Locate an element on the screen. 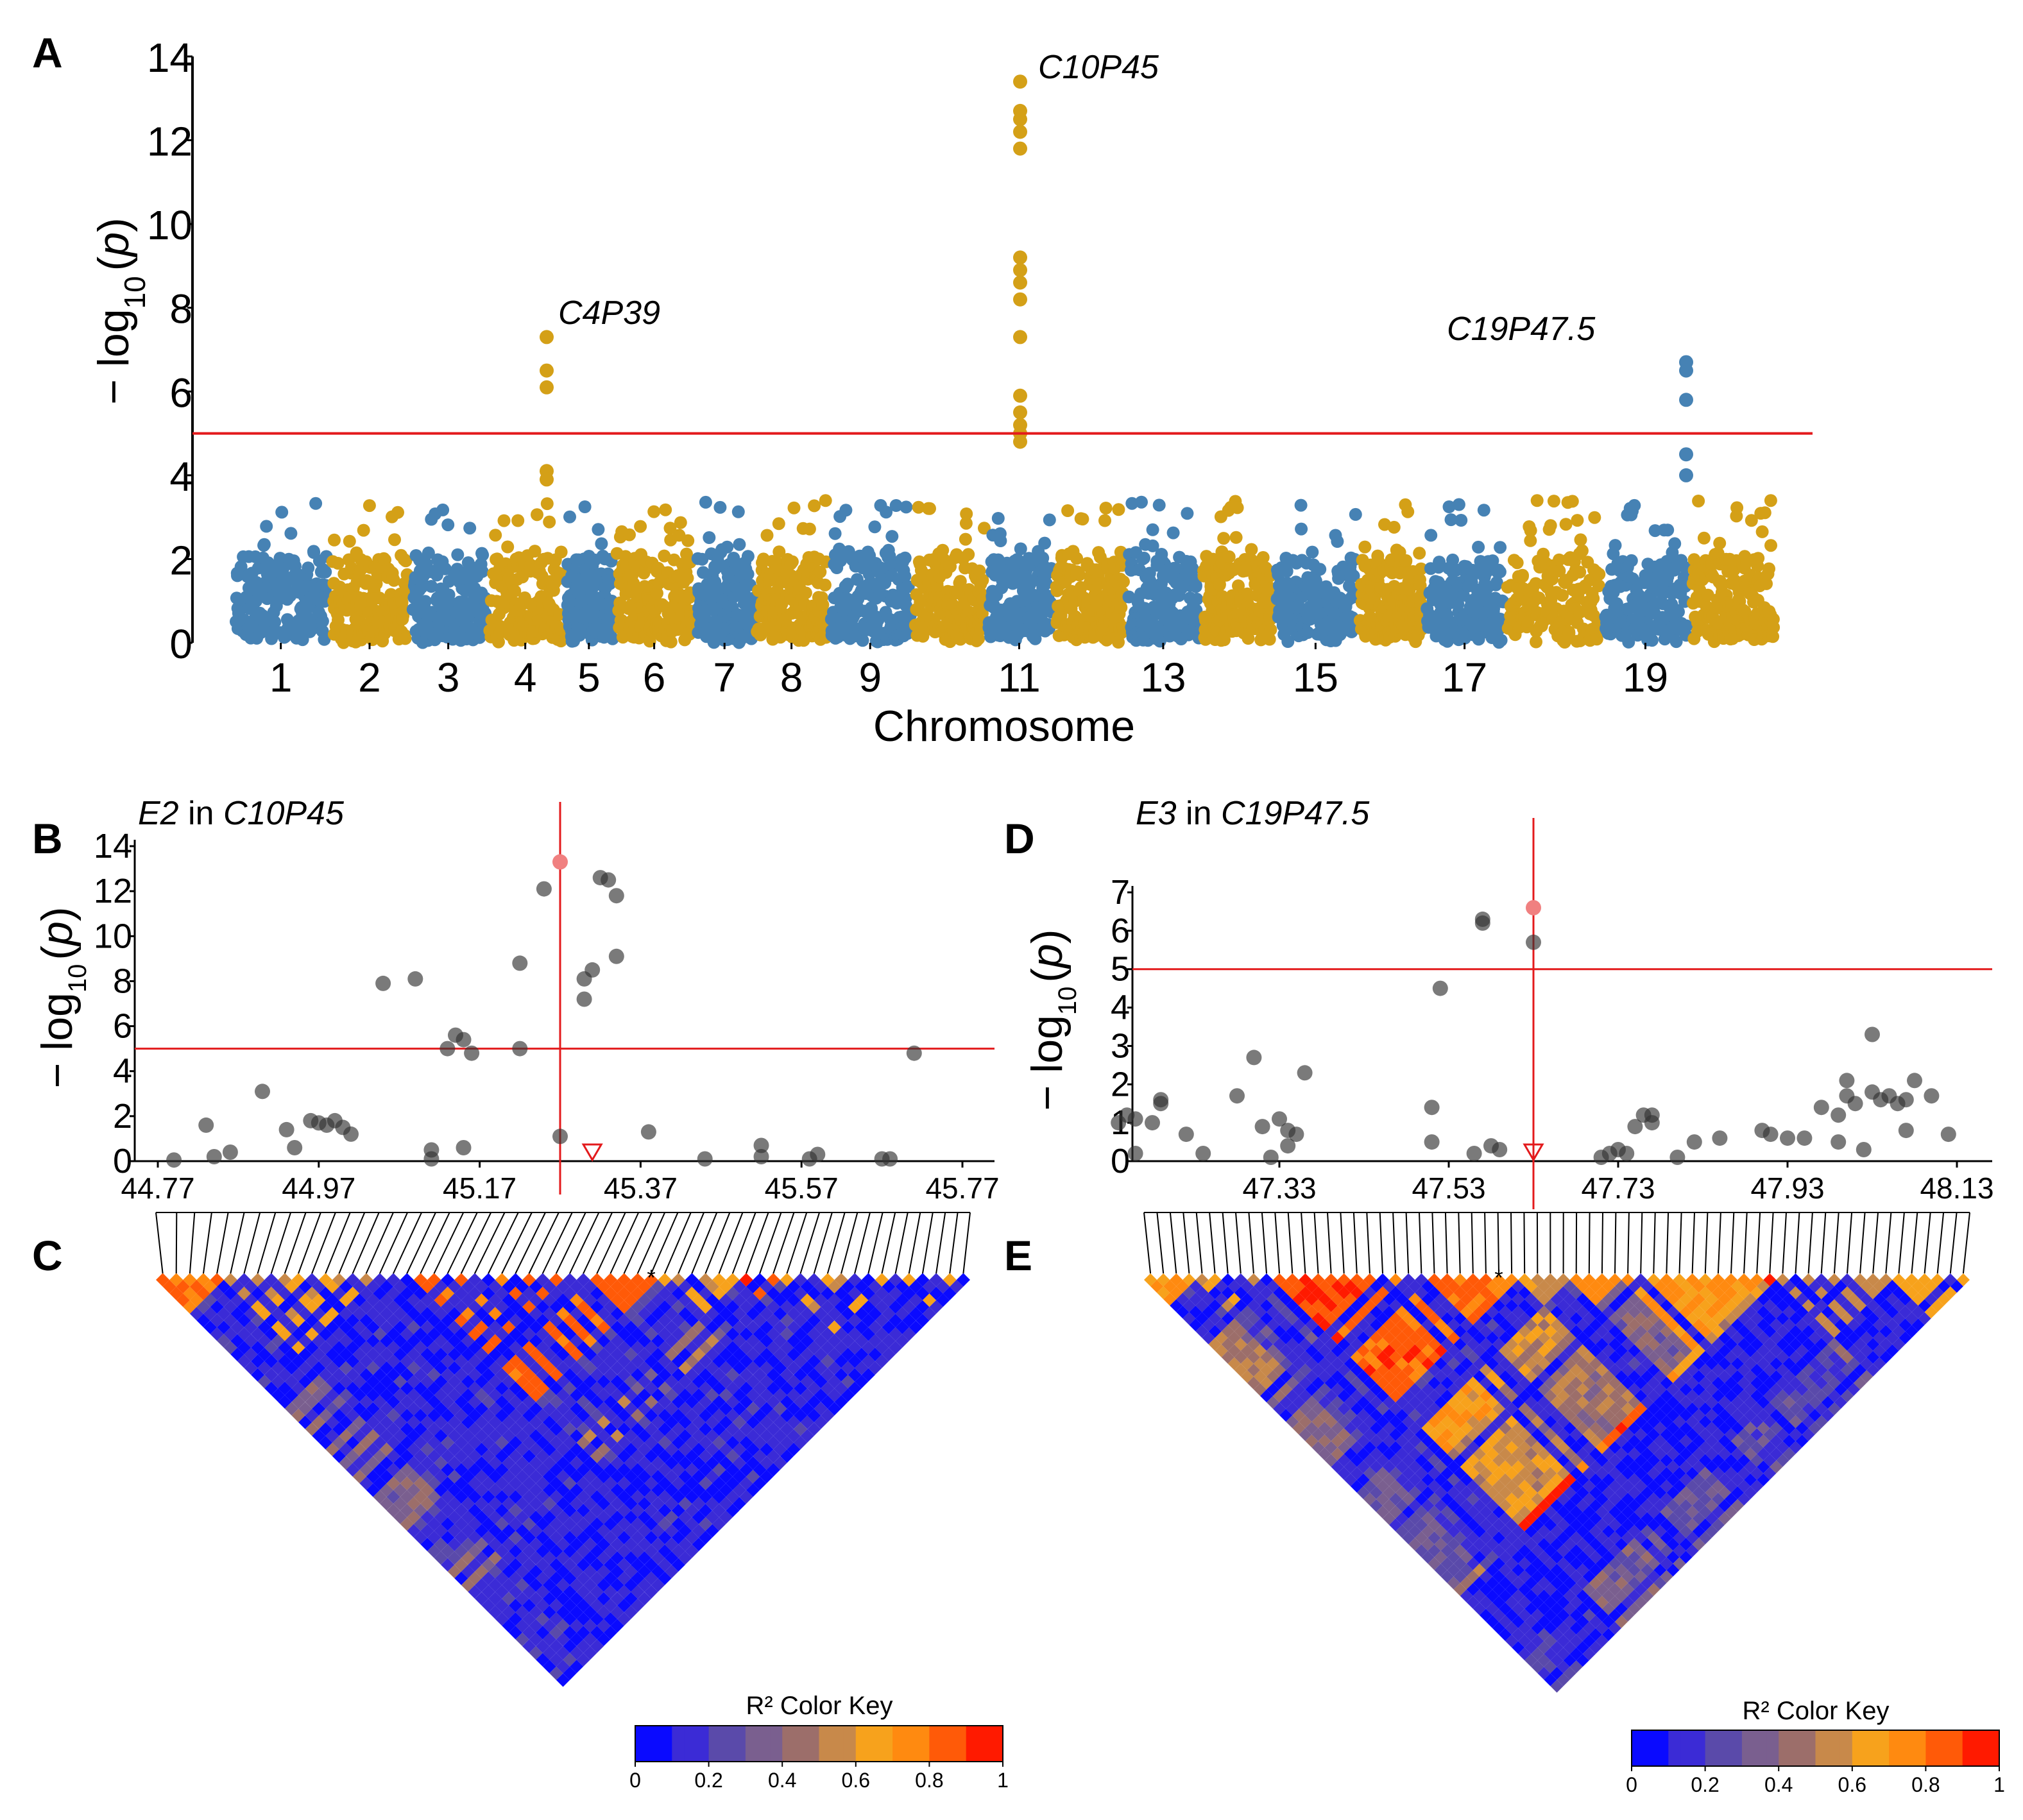  panel-d-y-title-paren-close: ) is located at coordinates (1047, 937).